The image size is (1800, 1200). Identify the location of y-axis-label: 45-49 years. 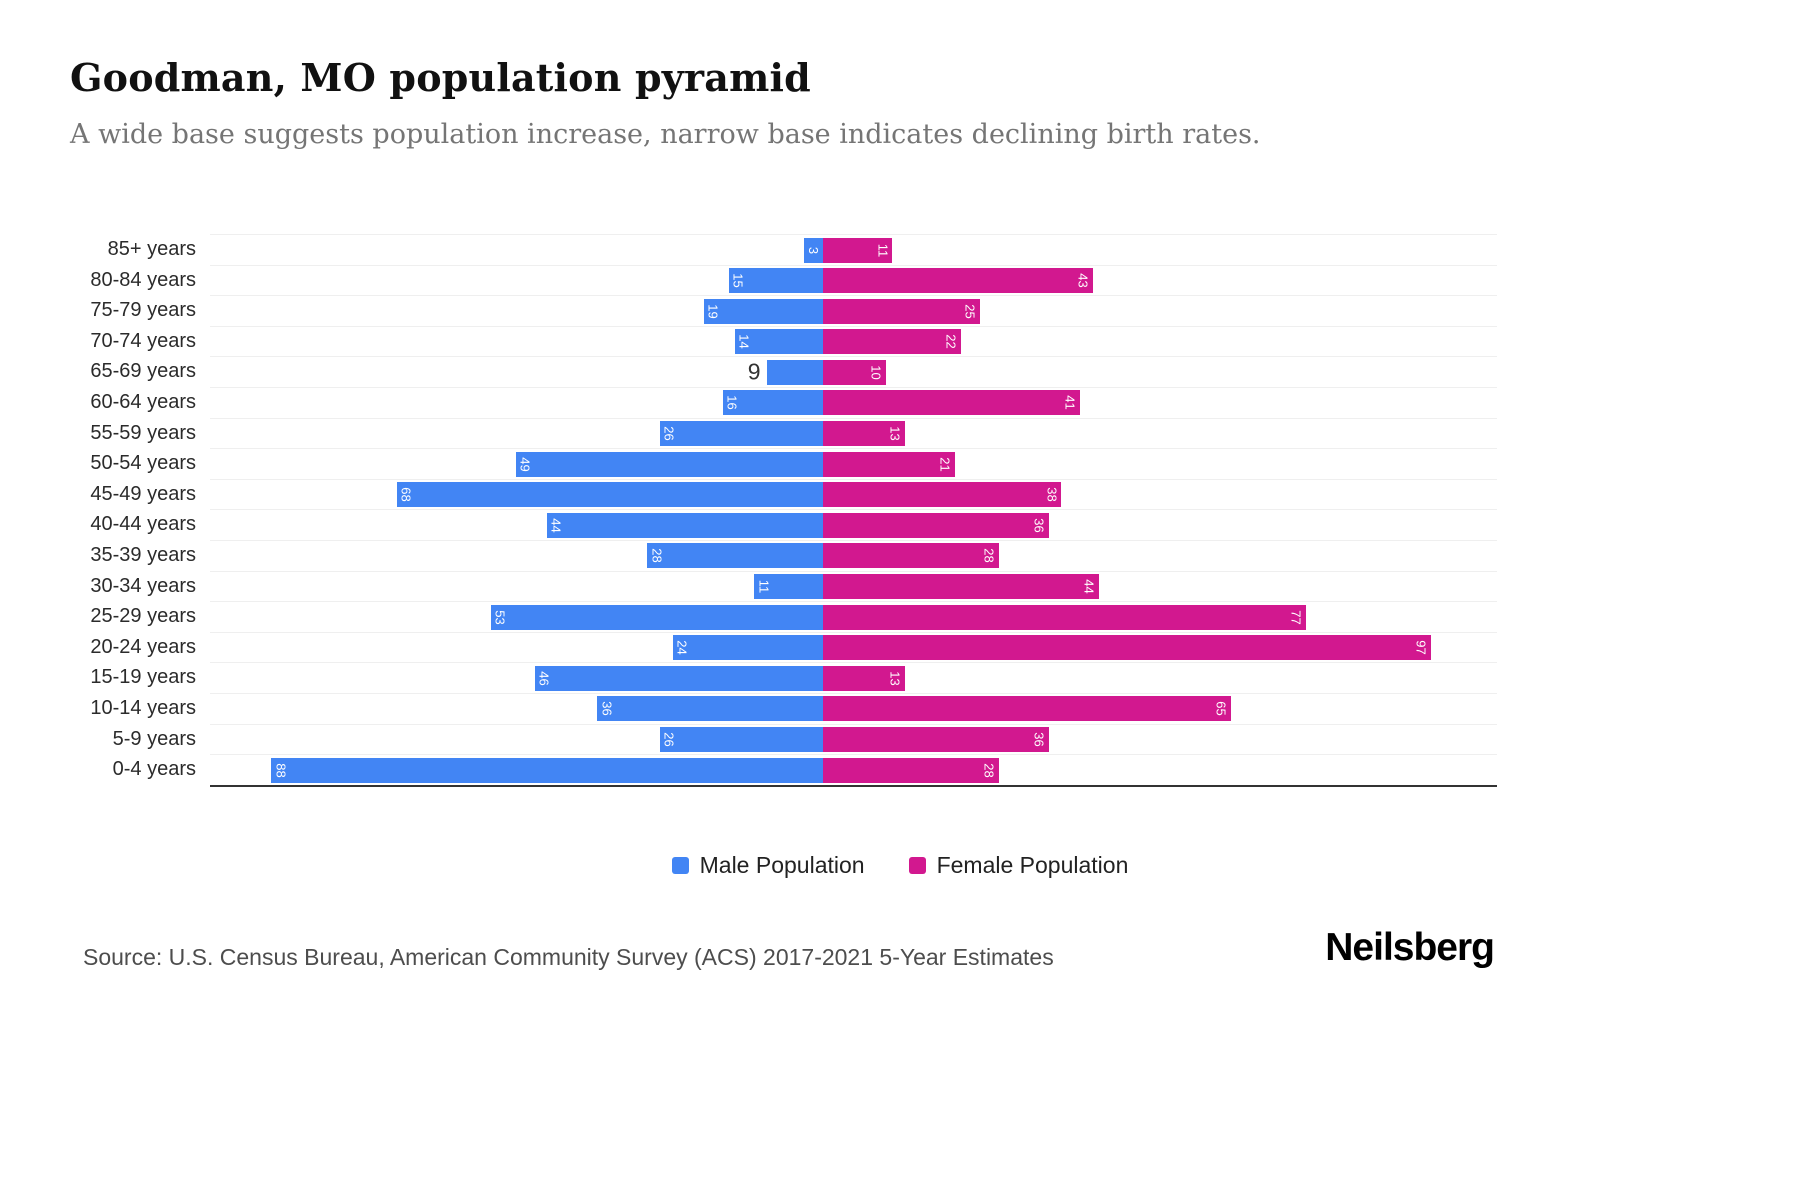
(143, 493).